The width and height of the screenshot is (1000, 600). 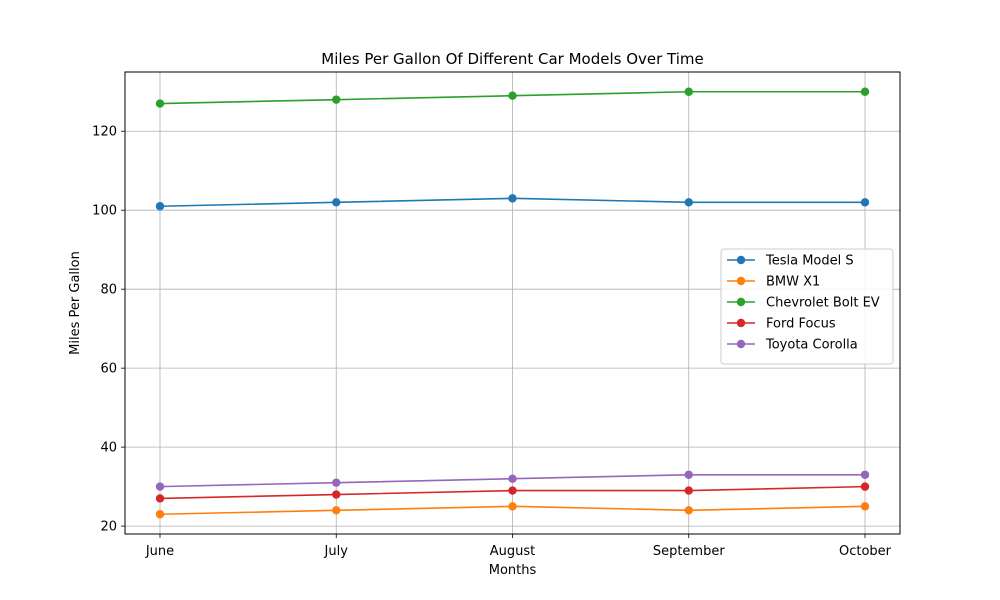 I want to click on data-point-toyota-corolla-september, so click(x=688, y=474).